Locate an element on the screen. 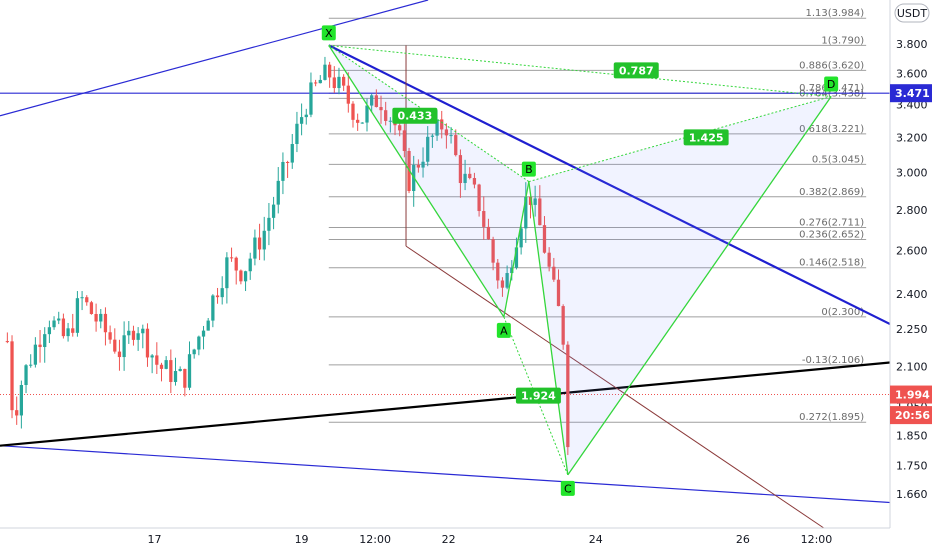  ratio-label: 1.924 is located at coordinates (538, 396).